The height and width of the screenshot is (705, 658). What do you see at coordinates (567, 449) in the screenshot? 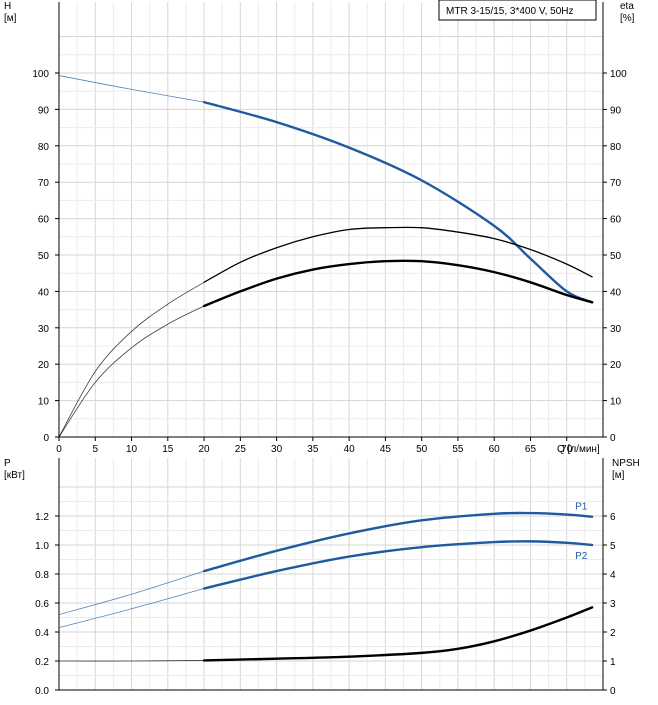
I see `x-tick-label: 70` at bounding box center [567, 449].